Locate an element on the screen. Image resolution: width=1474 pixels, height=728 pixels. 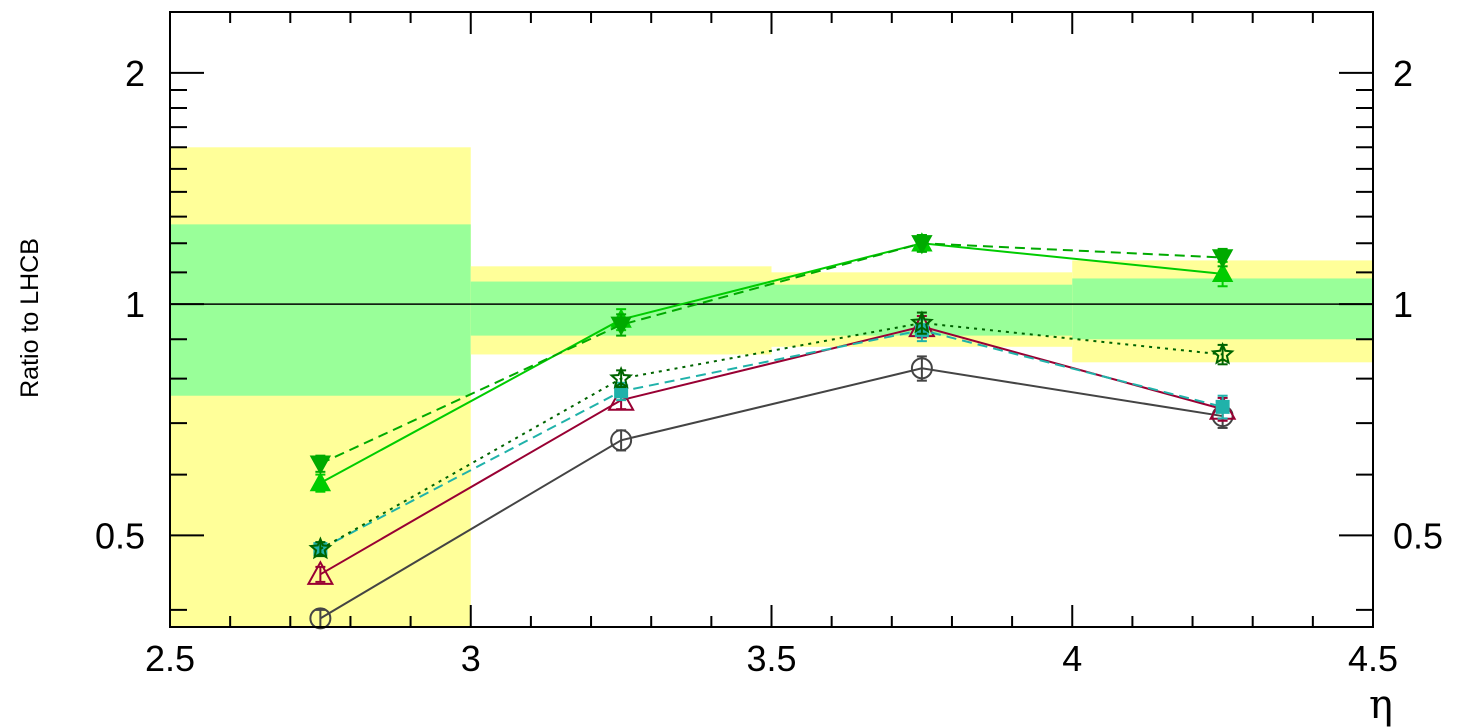
y-tick-label-left-2: 2 is located at coordinates (135, 73).